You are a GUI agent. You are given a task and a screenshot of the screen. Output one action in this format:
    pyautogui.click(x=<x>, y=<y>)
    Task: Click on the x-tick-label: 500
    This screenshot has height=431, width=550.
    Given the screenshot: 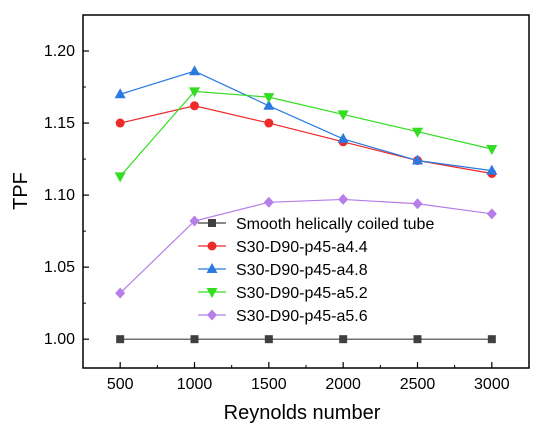 What is the action you would take?
    pyautogui.click(x=120, y=384)
    